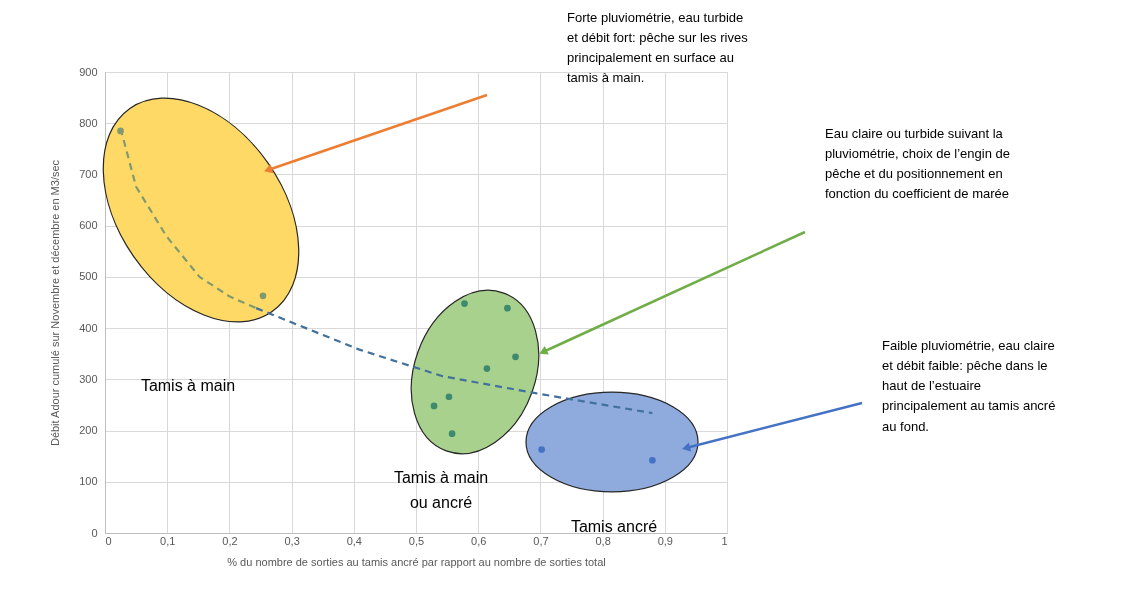 The image size is (1121, 600). What do you see at coordinates (292, 540) in the screenshot?
I see `x-tick-label: 0,3` at bounding box center [292, 540].